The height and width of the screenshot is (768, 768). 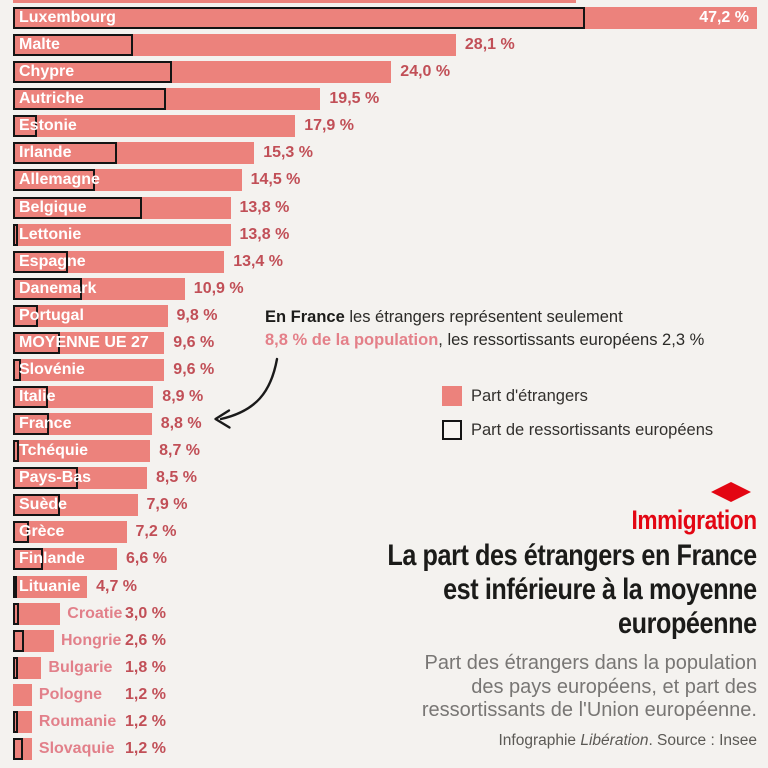 What do you see at coordinates (537, 741) in the screenshot?
I see `source-credit: Infographie Libération. Source : Insee` at bounding box center [537, 741].